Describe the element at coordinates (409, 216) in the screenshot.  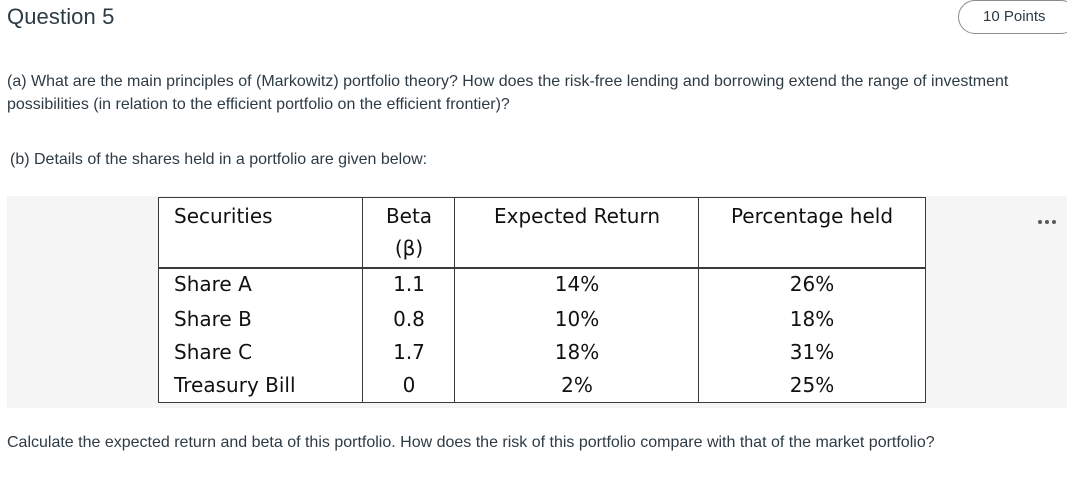
I see `header-beta: Beta` at that location.